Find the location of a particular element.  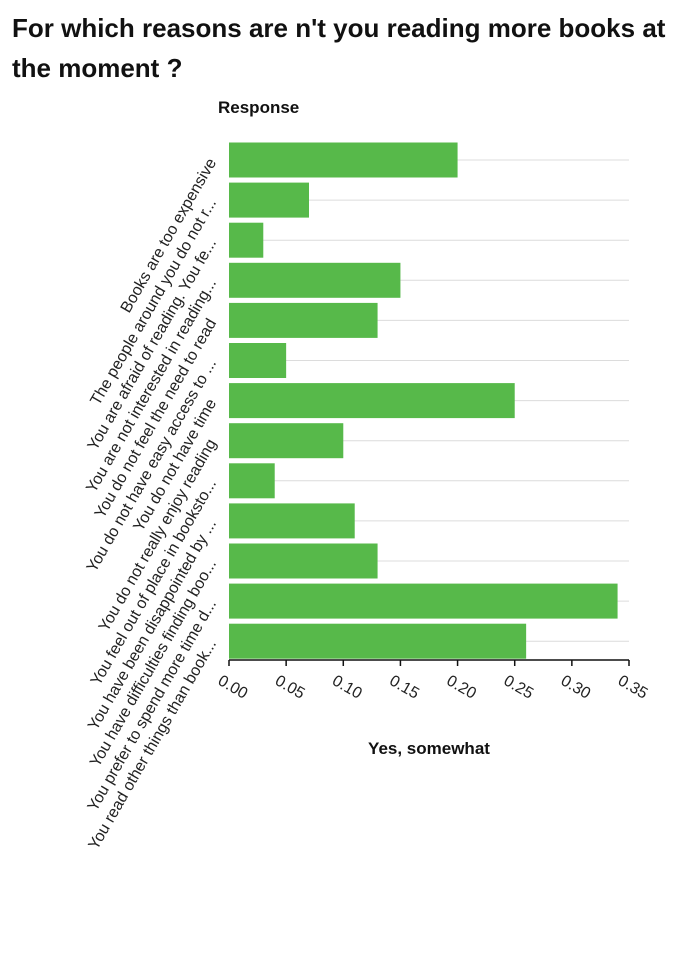

x-axis is located at coordinates (429, 662).